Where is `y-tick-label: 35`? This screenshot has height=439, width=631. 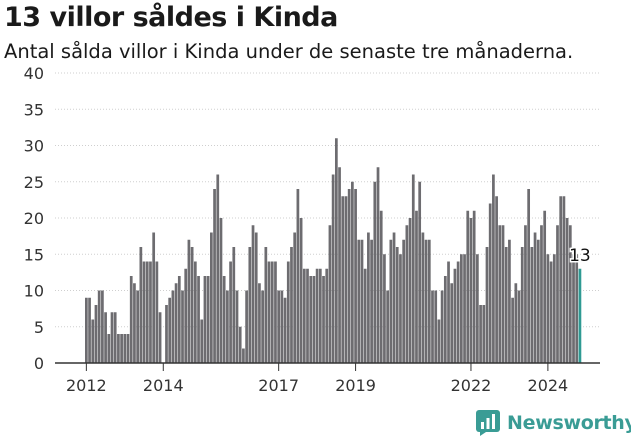
y-tick-label: 35 is located at coordinates (34, 109).